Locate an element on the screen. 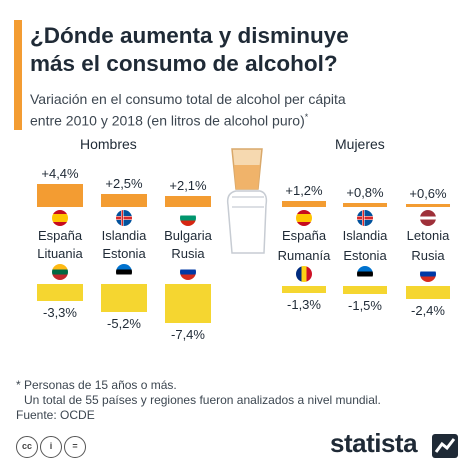  license-icons: cc i = is located at coordinates (51, 447).